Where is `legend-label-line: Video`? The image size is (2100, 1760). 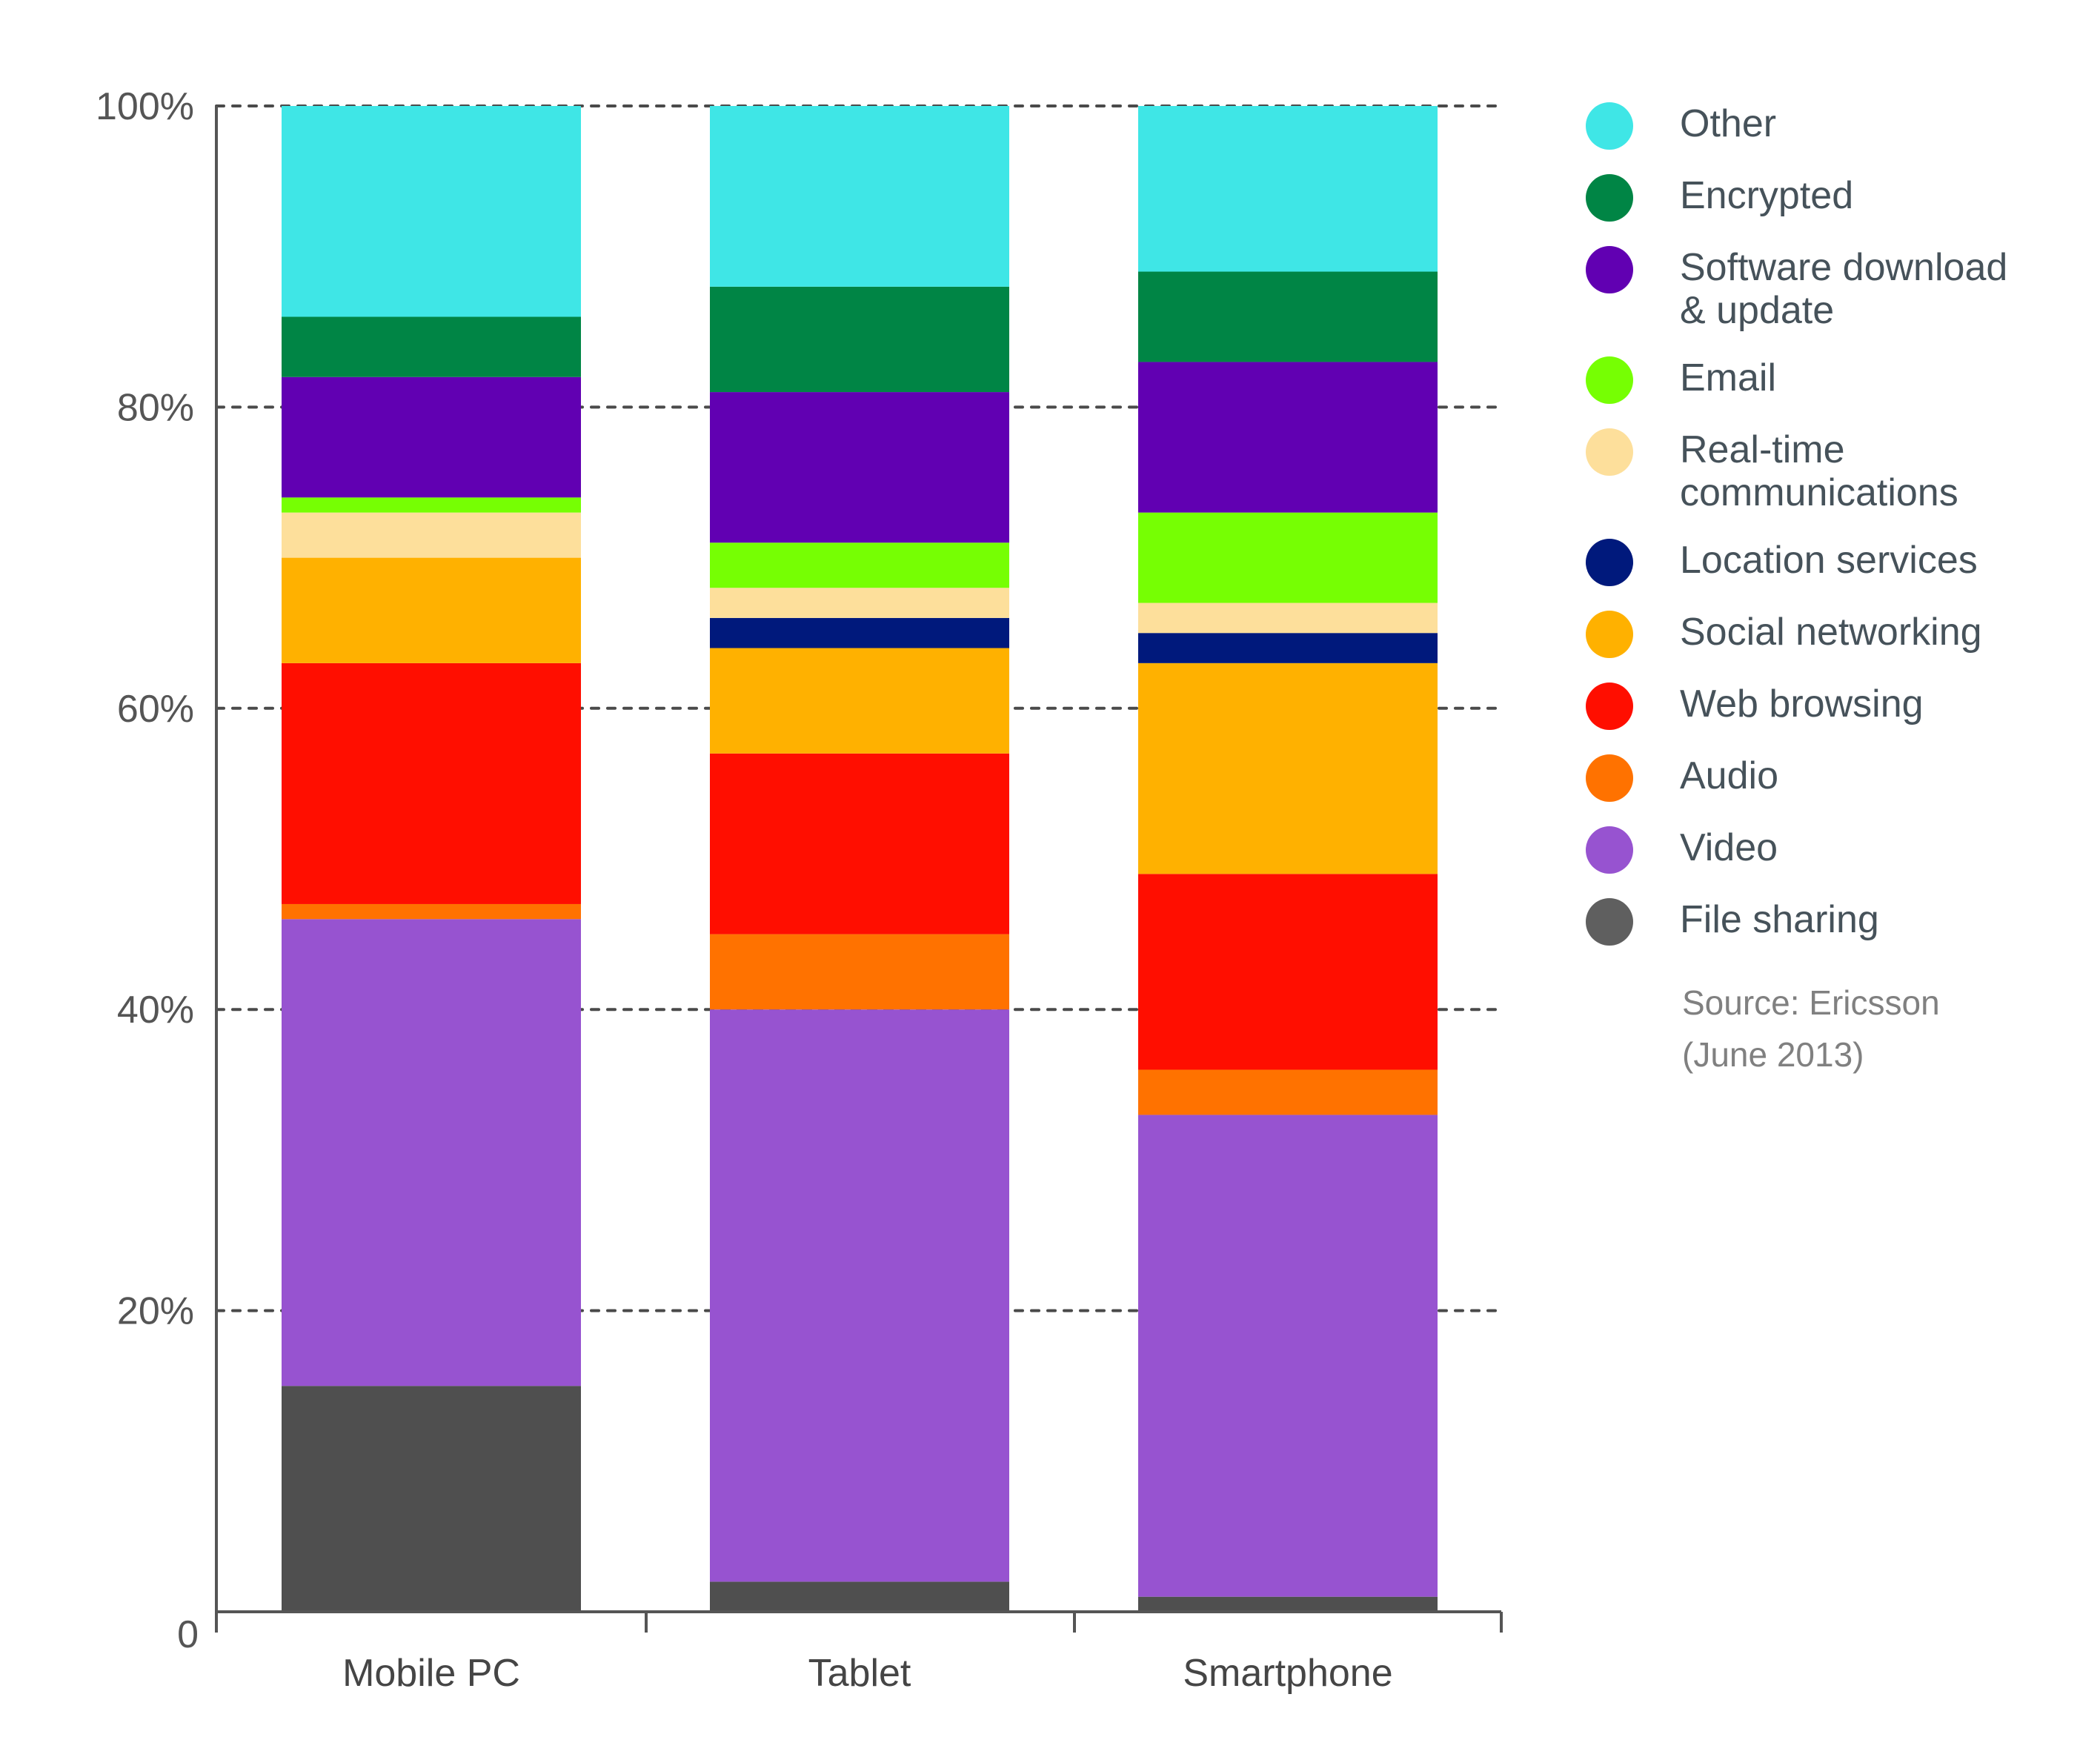
legend-label-line: Video is located at coordinates (1729, 847).